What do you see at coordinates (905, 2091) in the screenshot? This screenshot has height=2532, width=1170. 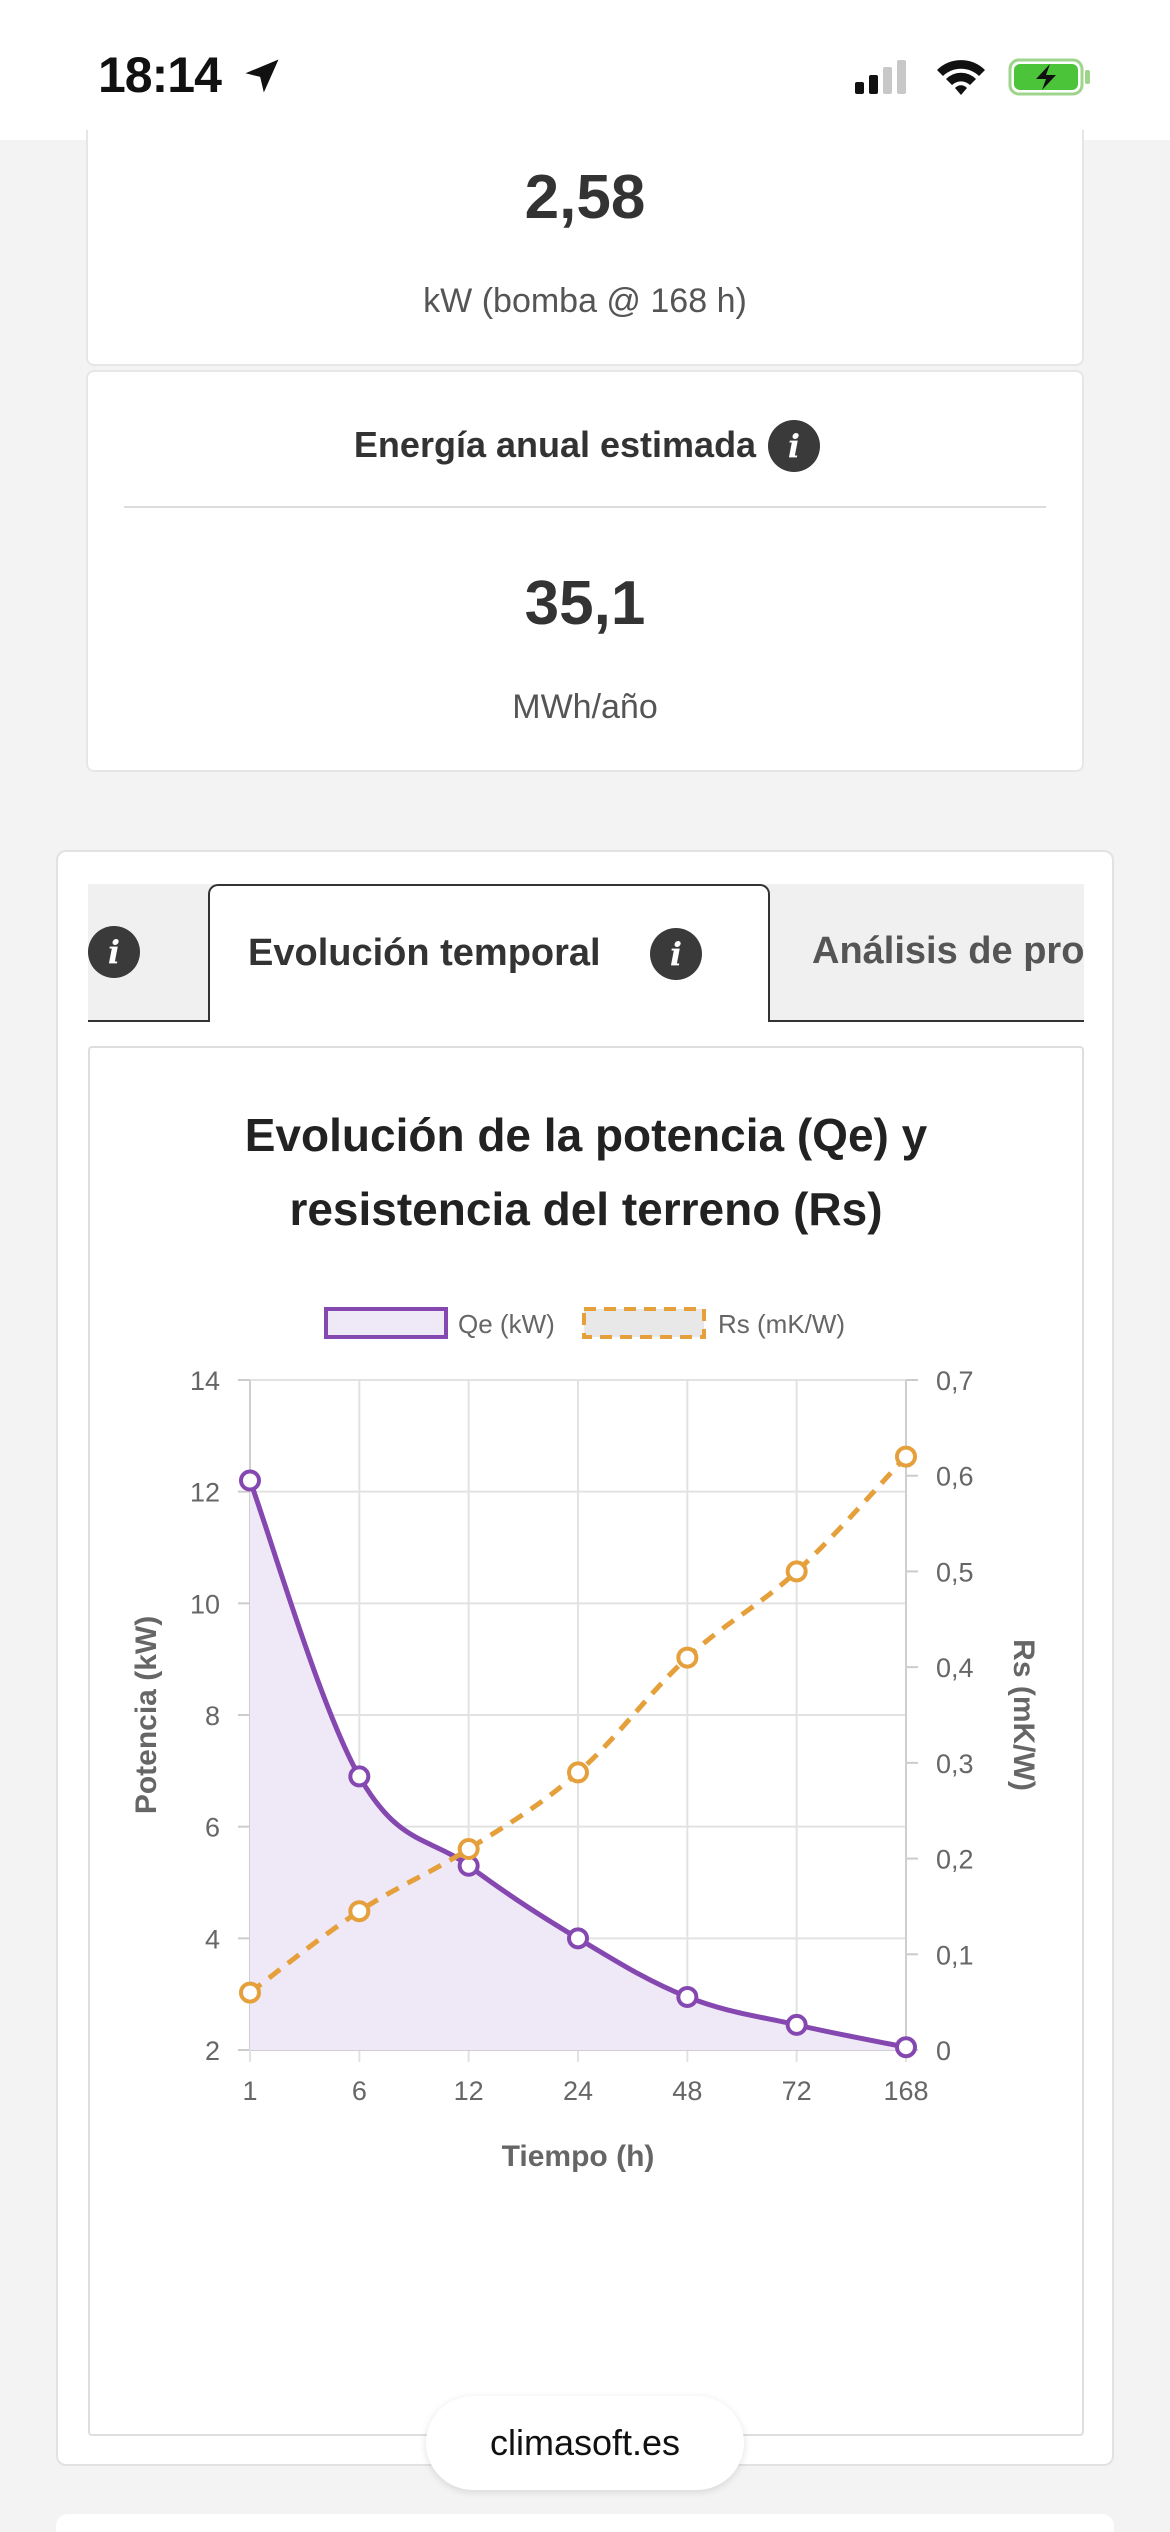 I see `x-tick-label: 168` at bounding box center [905, 2091].